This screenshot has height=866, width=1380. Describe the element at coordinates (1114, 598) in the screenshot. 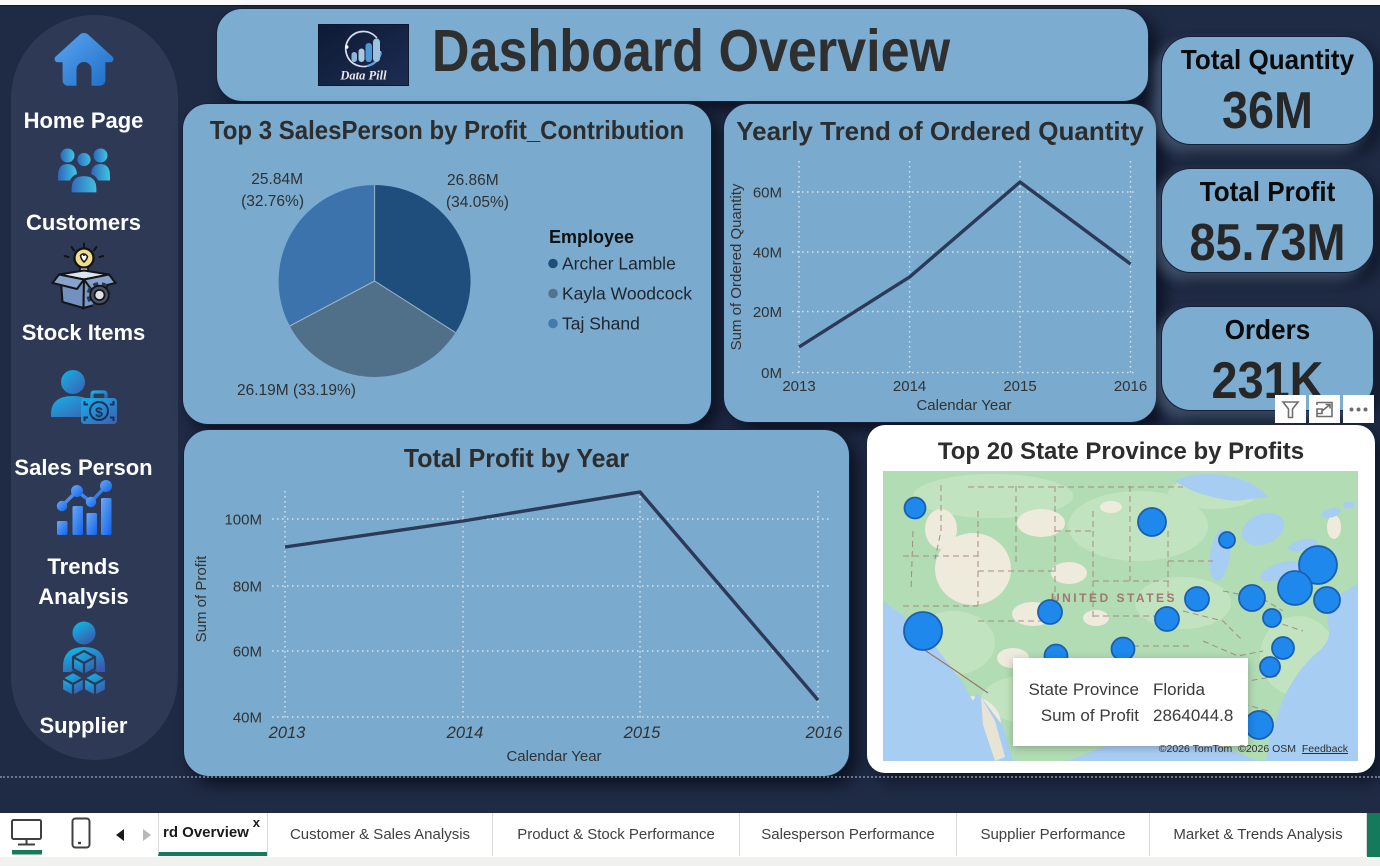

I see `svg-text: UNITED STATES` at that location.